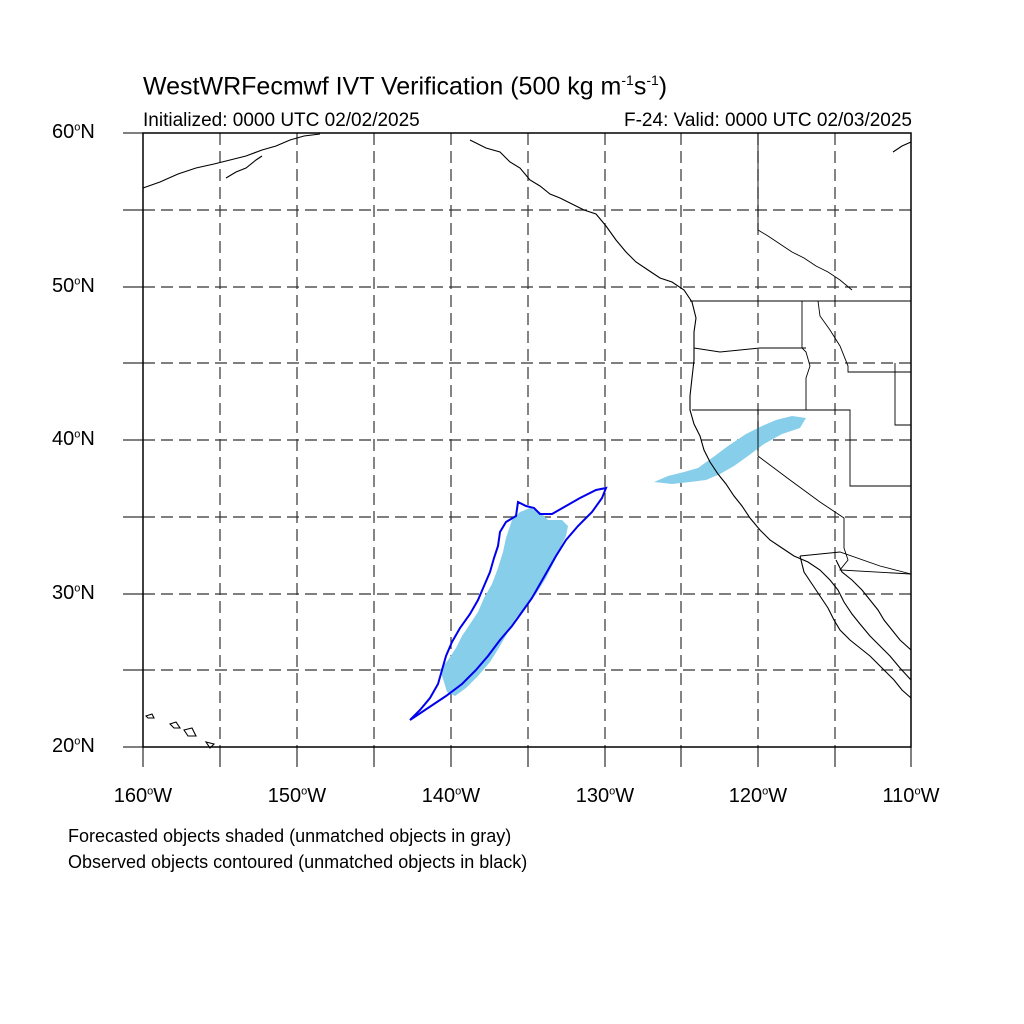  I want to click on california-nevada, so click(801, 479).